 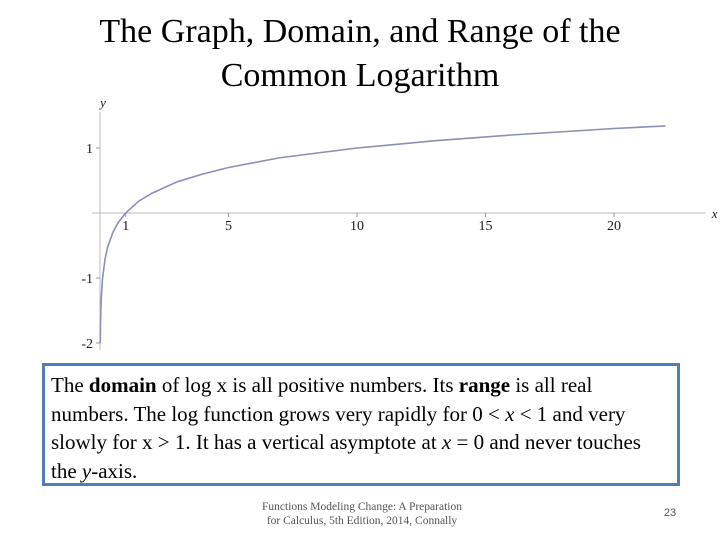 What do you see at coordinates (346, 456) in the screenshot?
I see `text-part: = 0 and never touches the` at bounding box center [346, 456].